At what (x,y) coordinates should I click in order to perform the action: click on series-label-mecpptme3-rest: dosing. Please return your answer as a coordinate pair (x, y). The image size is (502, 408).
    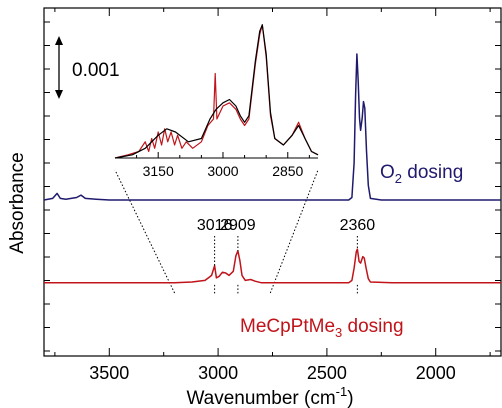
    Looking at the image, I should click on (372, 326).